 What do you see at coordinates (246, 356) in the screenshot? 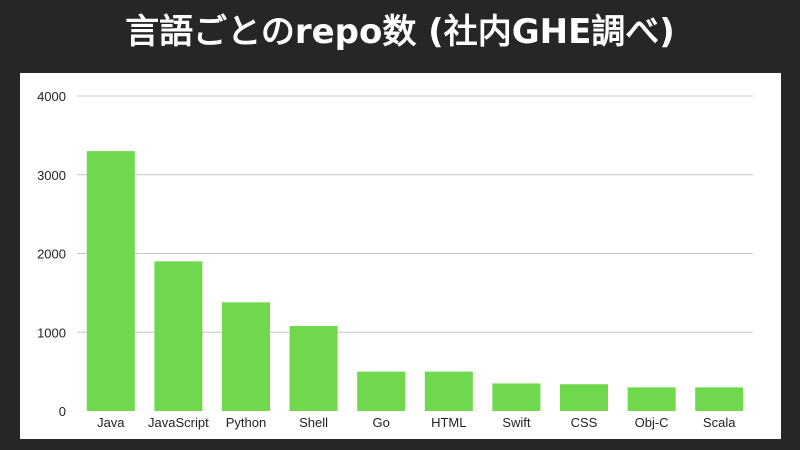
I see `bar-python` at bounding box center [246, 356].